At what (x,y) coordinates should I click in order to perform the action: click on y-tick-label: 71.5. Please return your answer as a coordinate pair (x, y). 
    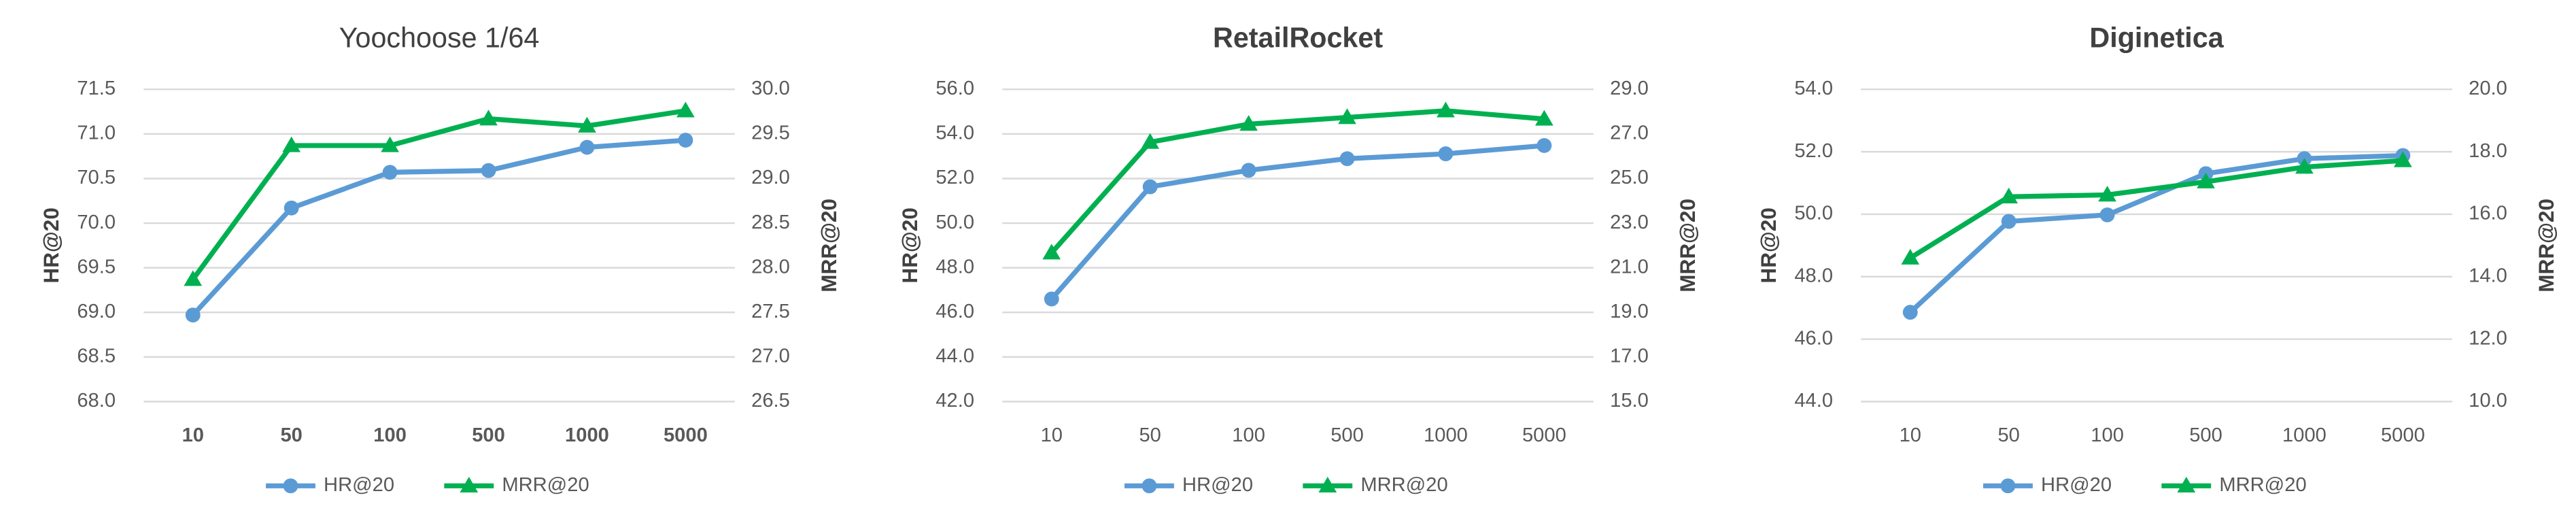
    Looking at the image, I should click on (96, 88).